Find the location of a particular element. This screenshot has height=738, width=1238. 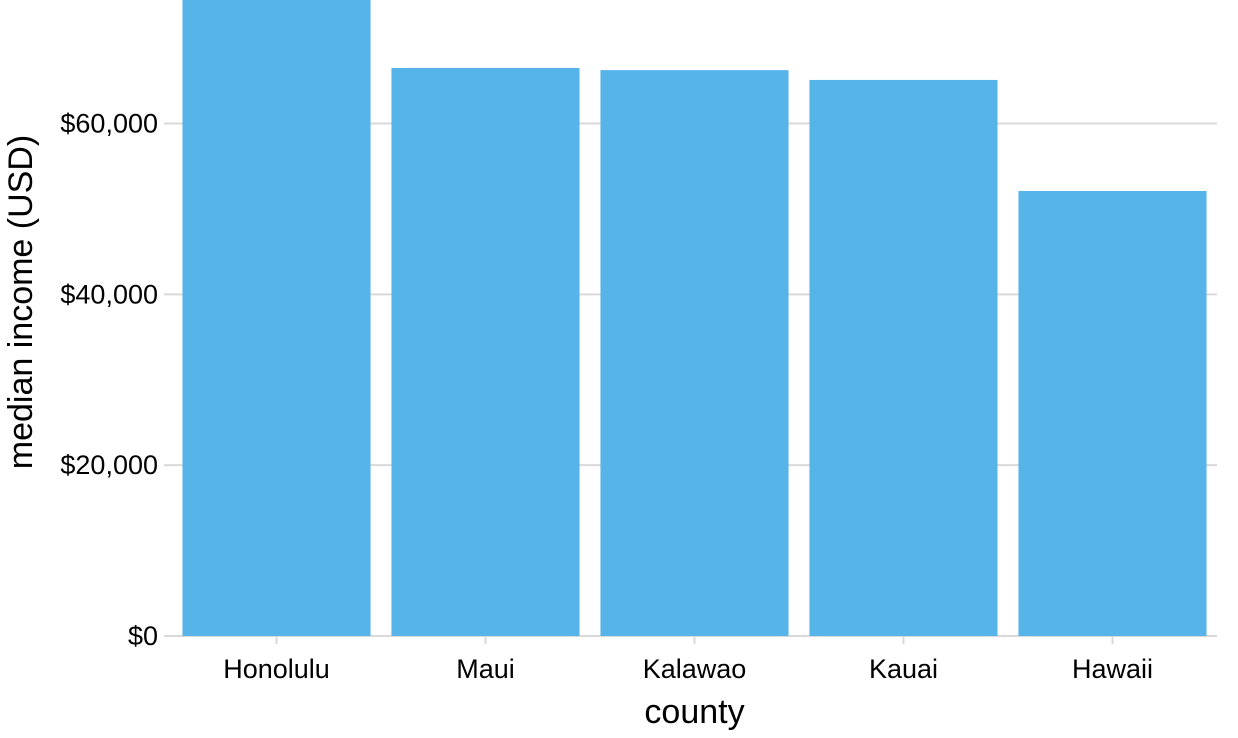

y-axis-ticks: $0 $20,000 $40,000 $60,000 is located at coordinates (116, 380).